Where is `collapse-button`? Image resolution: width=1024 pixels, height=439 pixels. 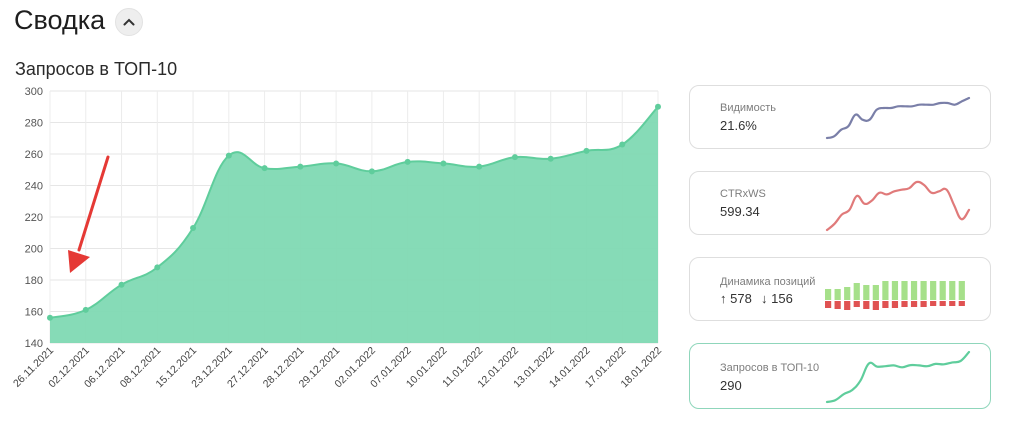 collapse-button is located at coordinates (129, 22).